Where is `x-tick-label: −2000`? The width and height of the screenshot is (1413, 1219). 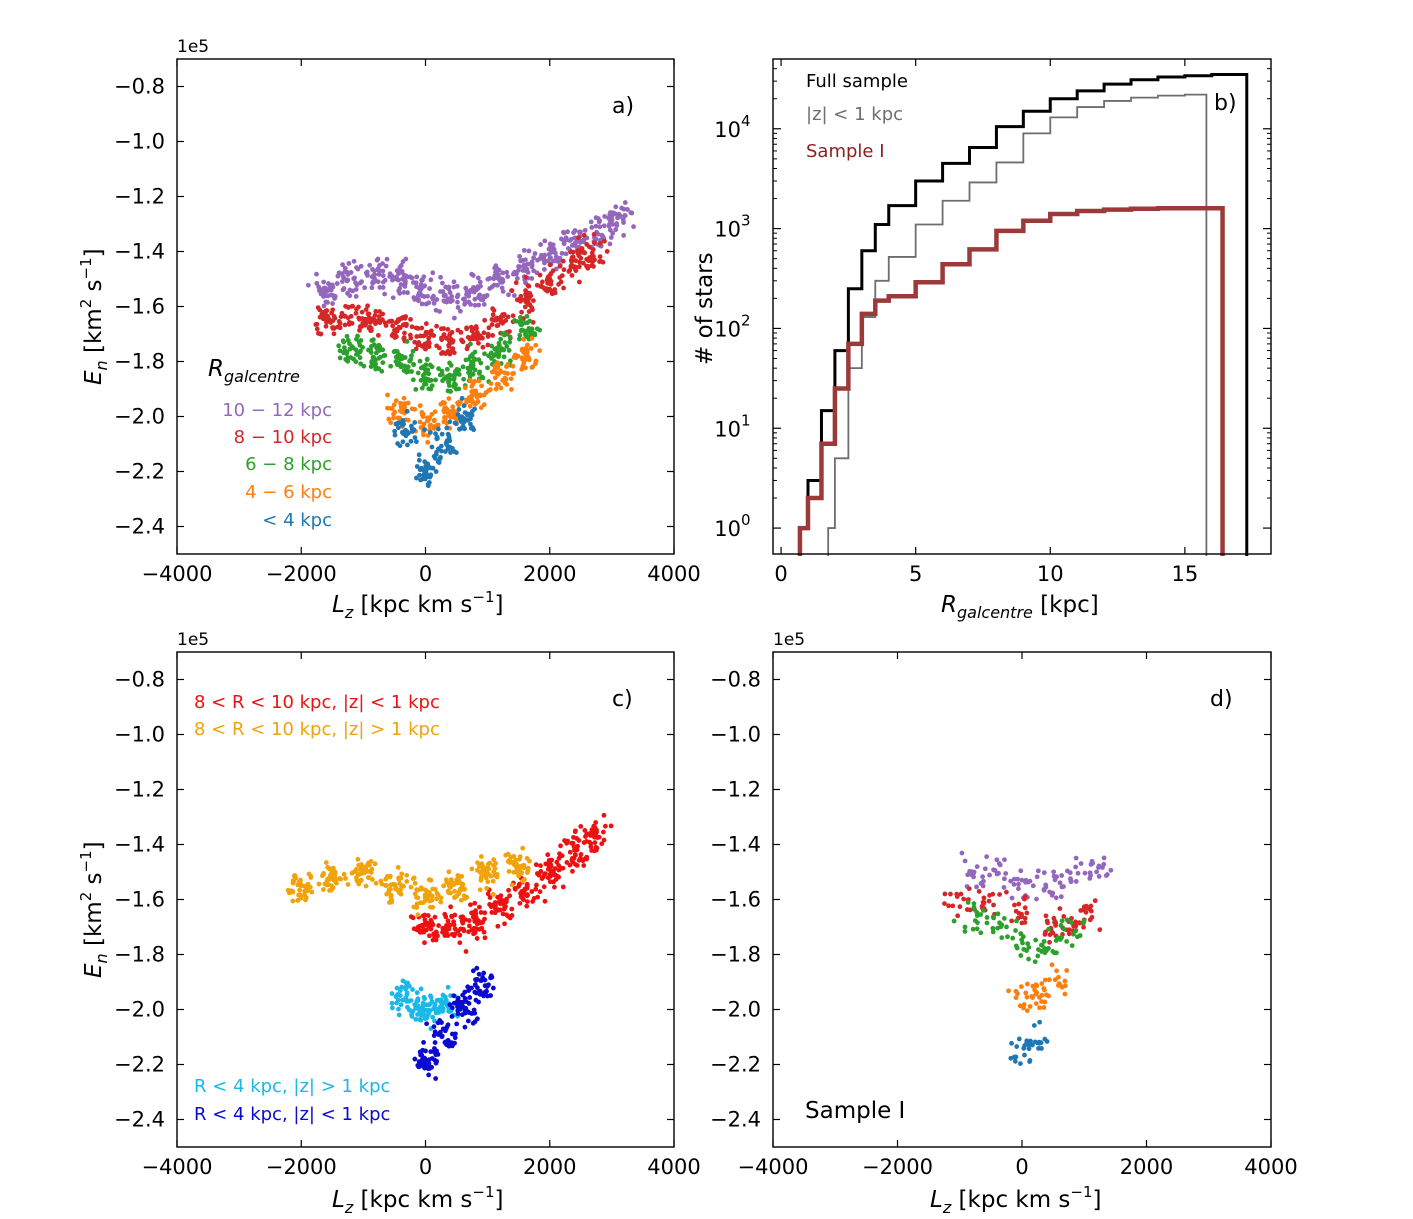
x-tick-label: −2000 is located at coordinates (301, 574).